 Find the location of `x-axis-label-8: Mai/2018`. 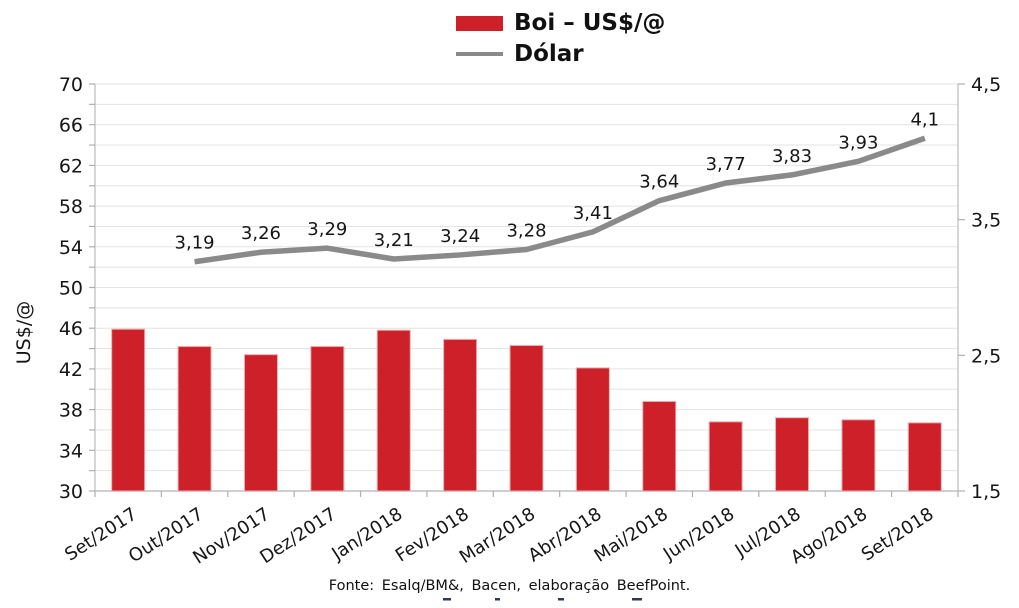

x-axis-label-8: Mai/2018 is located at coordinates (631, 535).